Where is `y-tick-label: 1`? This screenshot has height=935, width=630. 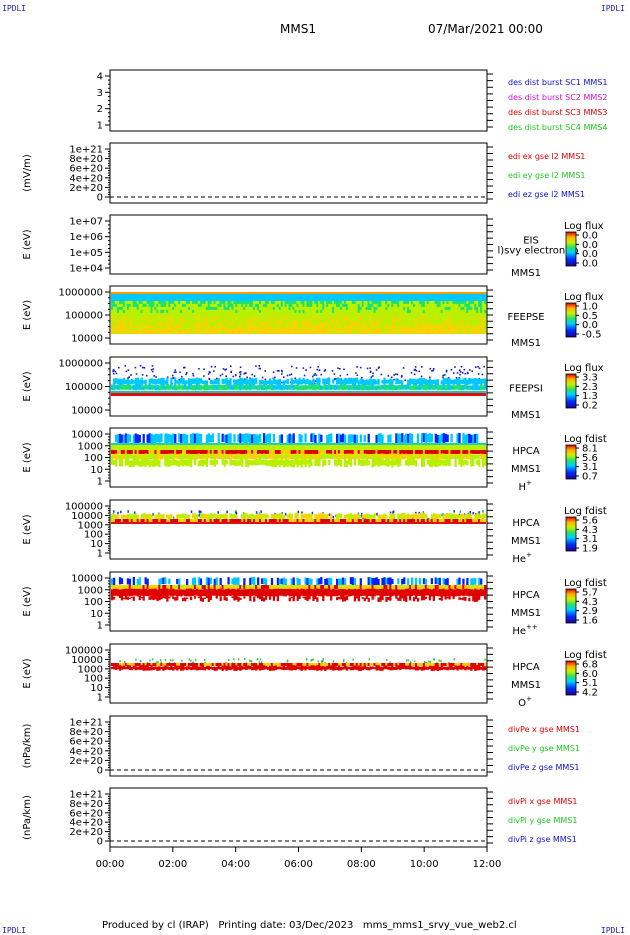
y-tick-label: 1 is located at coordinates (100, 482).